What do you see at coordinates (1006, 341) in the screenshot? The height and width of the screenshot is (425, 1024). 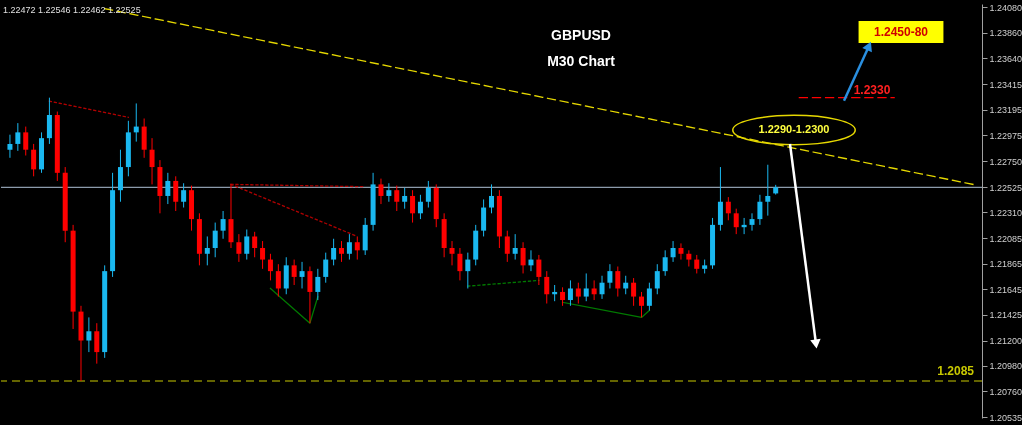 I see `y-tick-label: 1.21200` at bounding box center [1006, 341].